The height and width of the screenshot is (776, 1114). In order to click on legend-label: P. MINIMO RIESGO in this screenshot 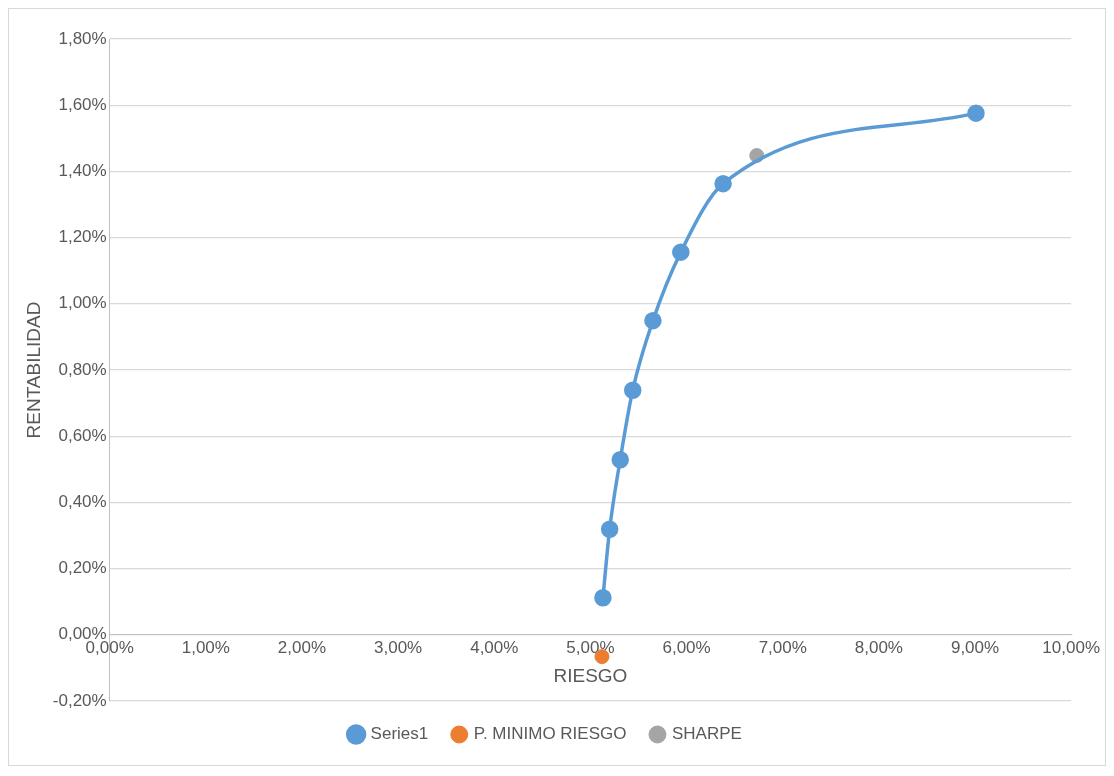, I will do `click(550, 734)`.